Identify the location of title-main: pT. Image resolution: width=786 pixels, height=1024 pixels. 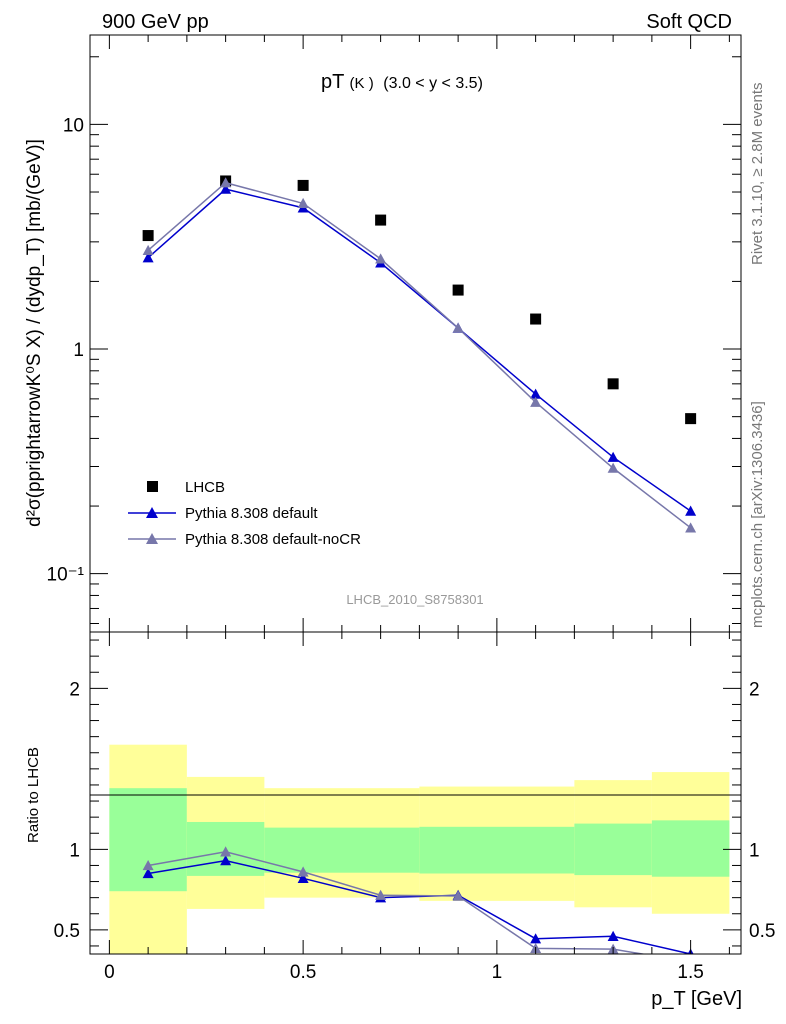
(332, 82).